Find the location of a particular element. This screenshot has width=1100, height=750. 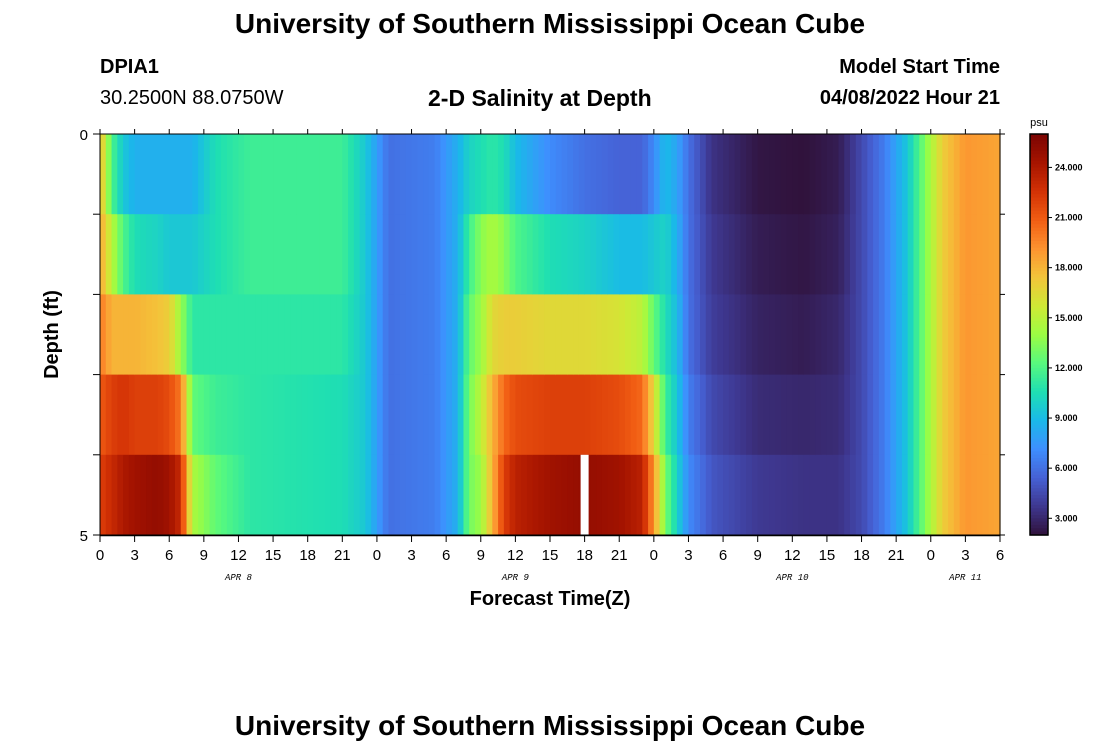

x-tick-label: 3 is located at coordinates (688, 555).